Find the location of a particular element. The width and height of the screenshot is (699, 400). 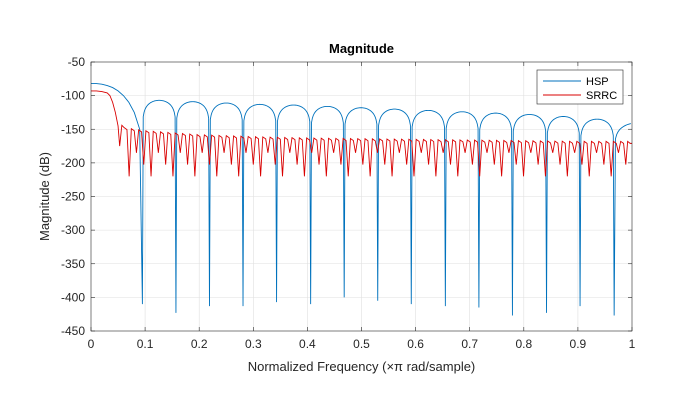

y-tick-label: -350 is located at coordinates (73, 264).